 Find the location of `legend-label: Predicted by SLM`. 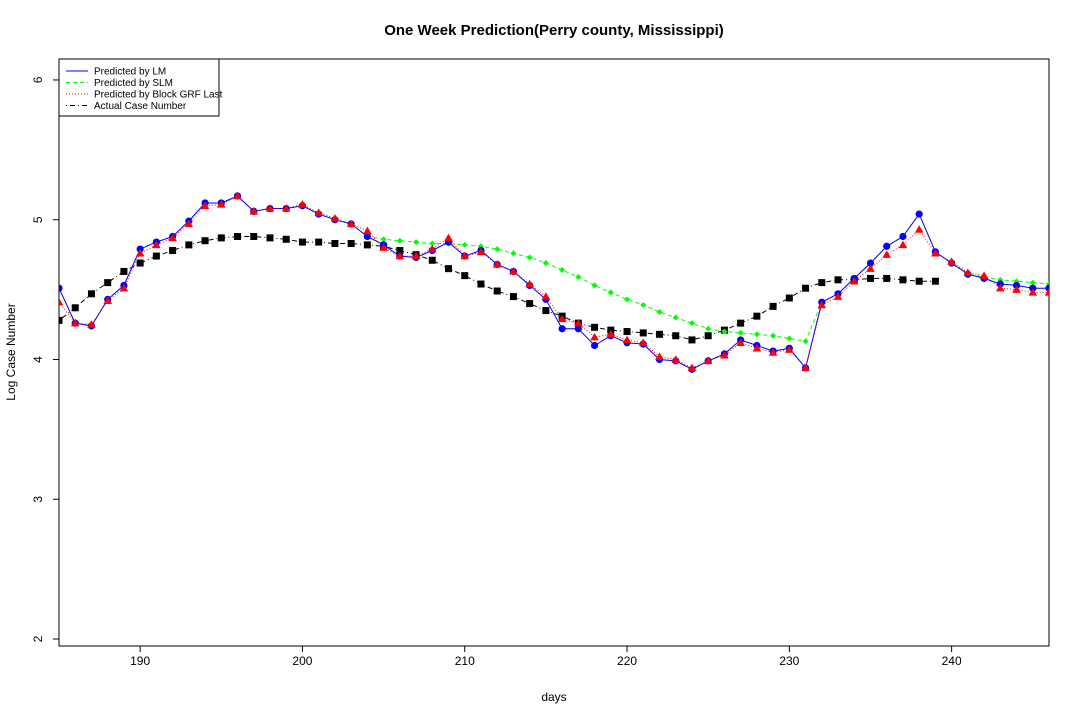

legend-label: Predicted by SLM is located at coordinates (133, 83).